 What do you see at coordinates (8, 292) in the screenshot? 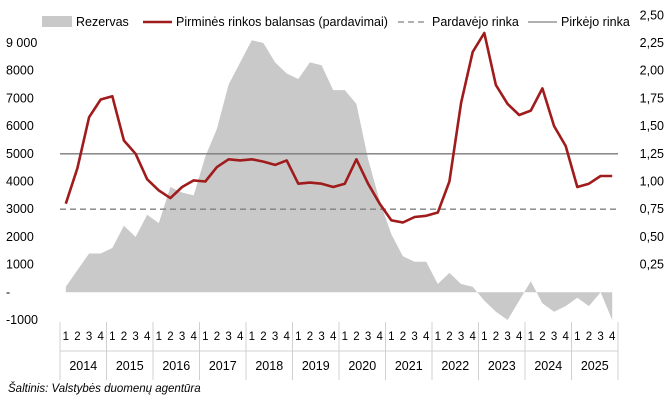
I see `left-tick-label: -` at bounding box center [8, 292].